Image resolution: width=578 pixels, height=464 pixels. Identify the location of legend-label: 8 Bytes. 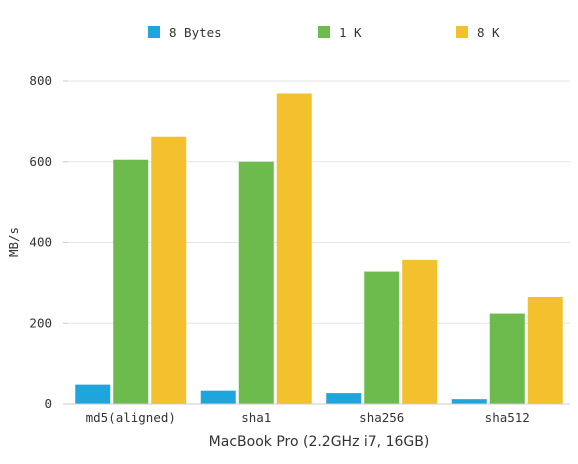
(195, 32).